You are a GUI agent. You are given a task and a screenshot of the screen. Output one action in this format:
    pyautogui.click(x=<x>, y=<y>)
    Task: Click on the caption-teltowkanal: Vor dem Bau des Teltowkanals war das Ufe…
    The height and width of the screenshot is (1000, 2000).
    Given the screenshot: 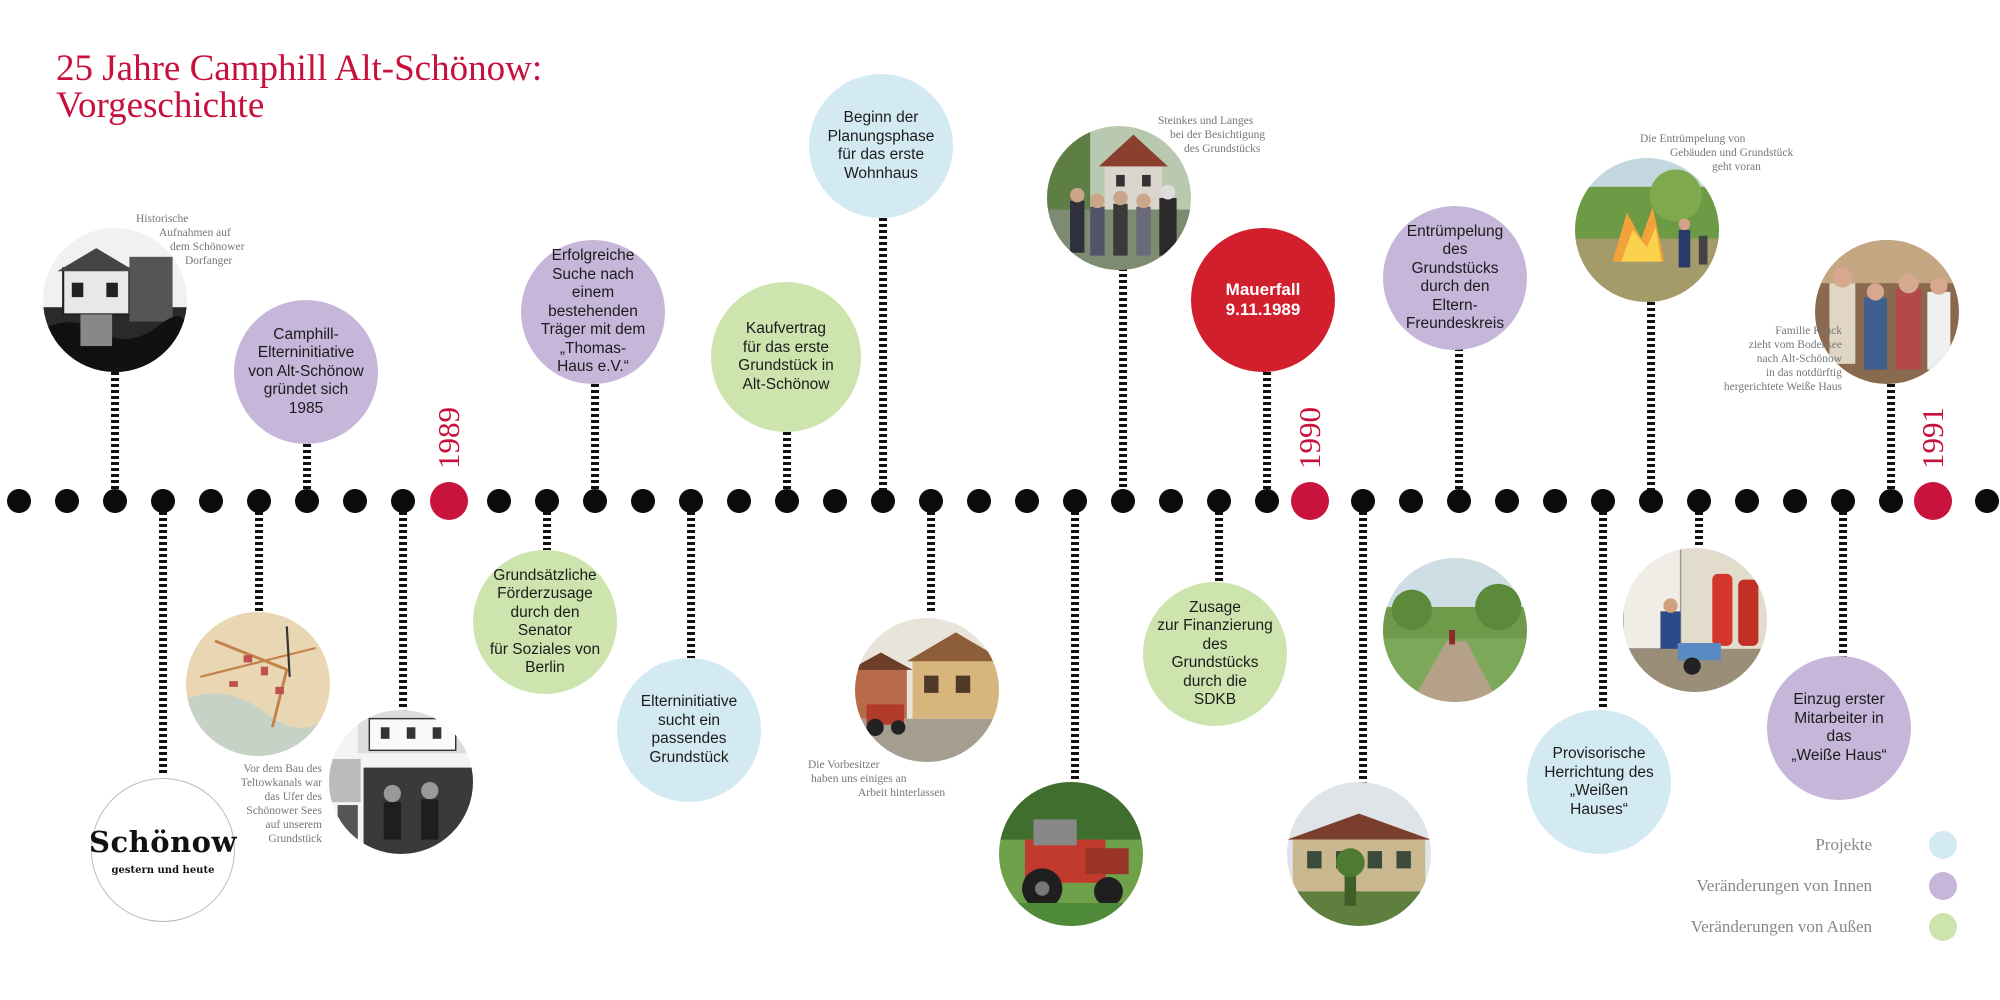 What is the action you would take?
    pyautogui.click(x=281, y=804)
    